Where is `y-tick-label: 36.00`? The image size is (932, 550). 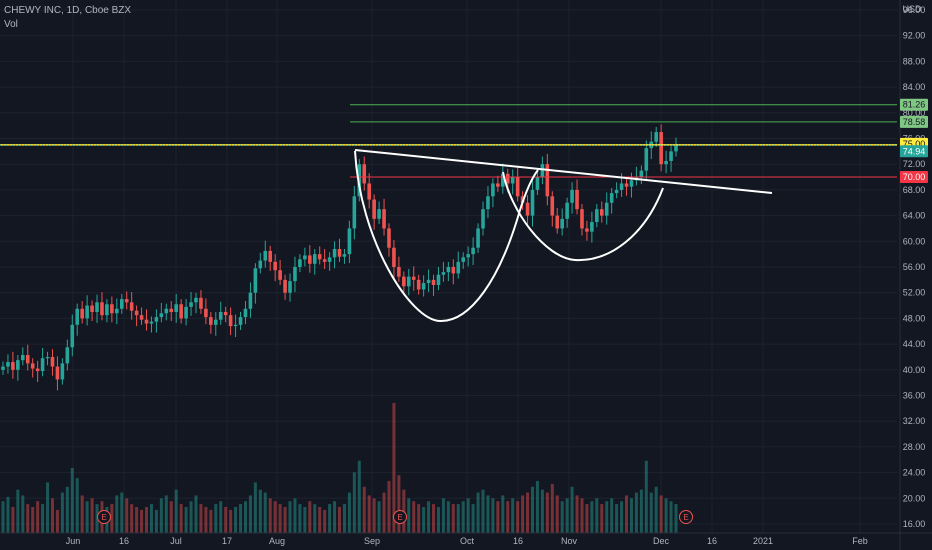 y-tick-label: 36.00 is located at coordinates (914, 396).